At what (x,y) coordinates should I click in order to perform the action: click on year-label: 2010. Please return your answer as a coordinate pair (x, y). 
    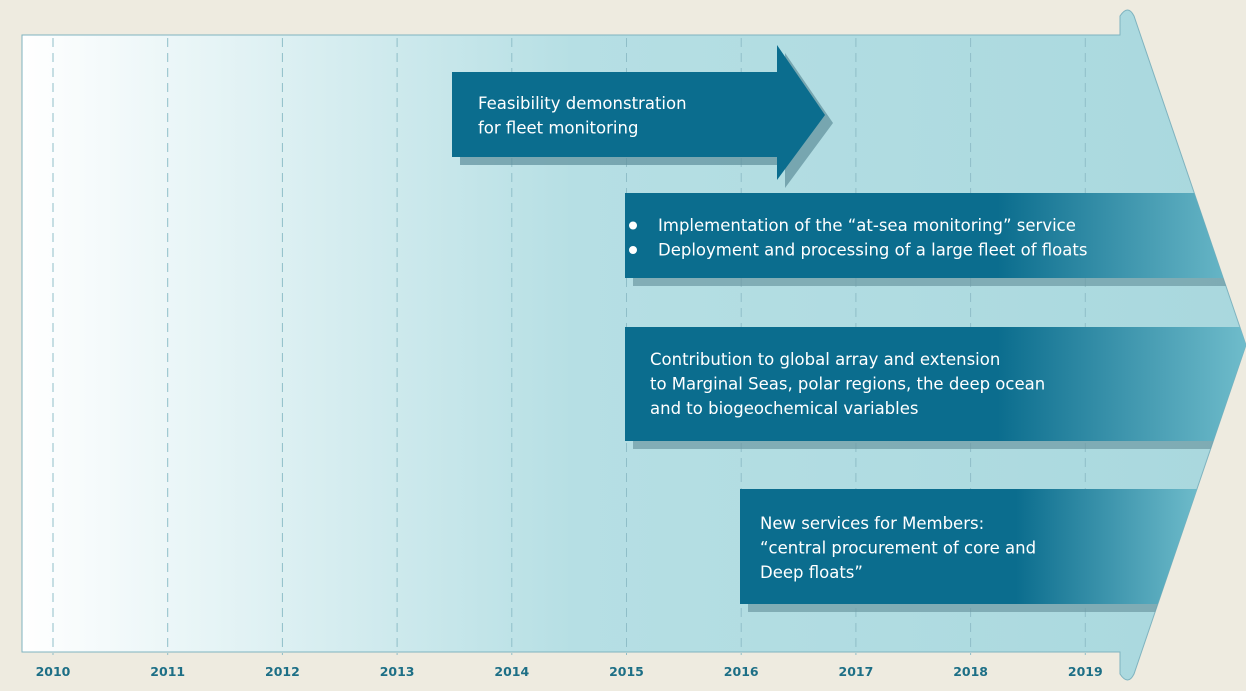
    Looking at the image, I should click on (53, 671).